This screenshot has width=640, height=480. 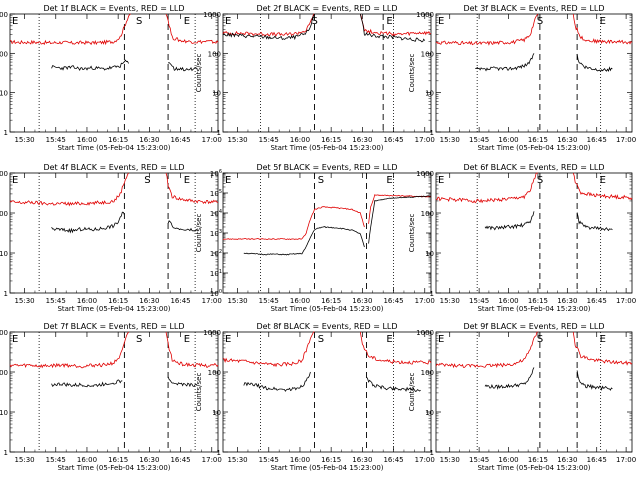 I want to click on panel-title: Det 3f BLACK = Events, RED = LLD, so click(x=533, y=8).